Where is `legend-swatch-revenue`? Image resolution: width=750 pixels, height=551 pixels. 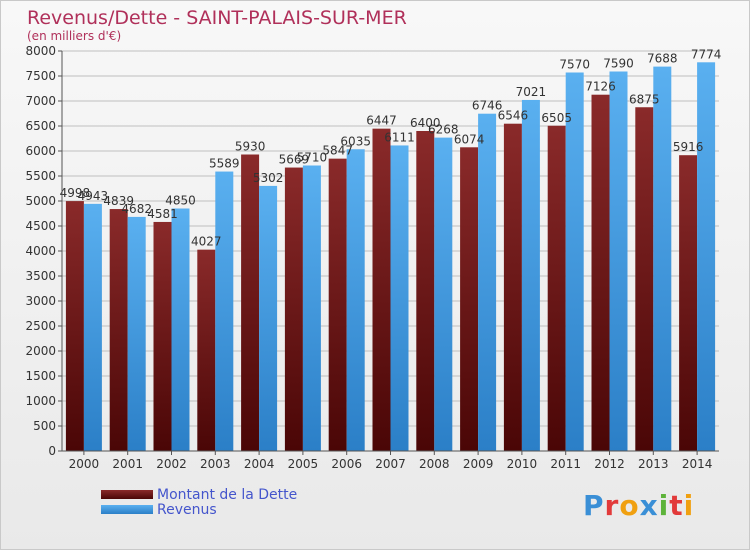
legend-swatch-revenue is located at coordinates (127, 509).